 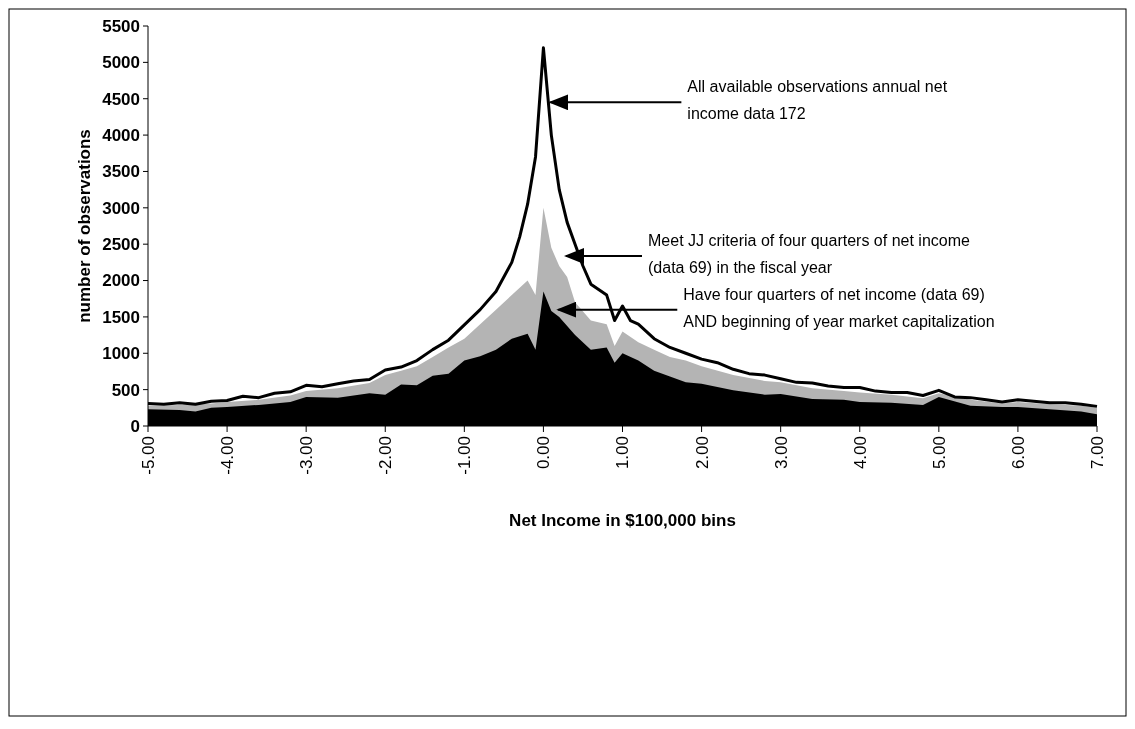 I want to click on y-axis-title: number of observations, so click(x=84, y=226).